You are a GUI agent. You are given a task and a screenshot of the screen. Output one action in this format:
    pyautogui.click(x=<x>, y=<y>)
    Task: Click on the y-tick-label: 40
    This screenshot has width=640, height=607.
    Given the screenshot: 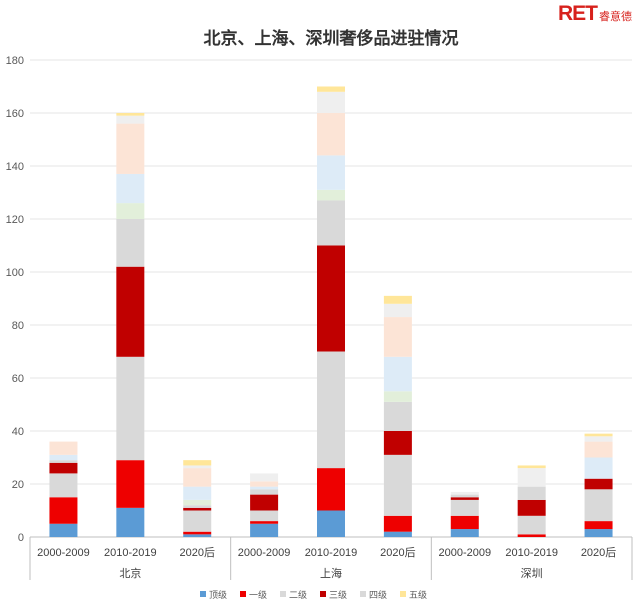 What is the action you would take?
    pyautogui.click(x=18, y=432)
    